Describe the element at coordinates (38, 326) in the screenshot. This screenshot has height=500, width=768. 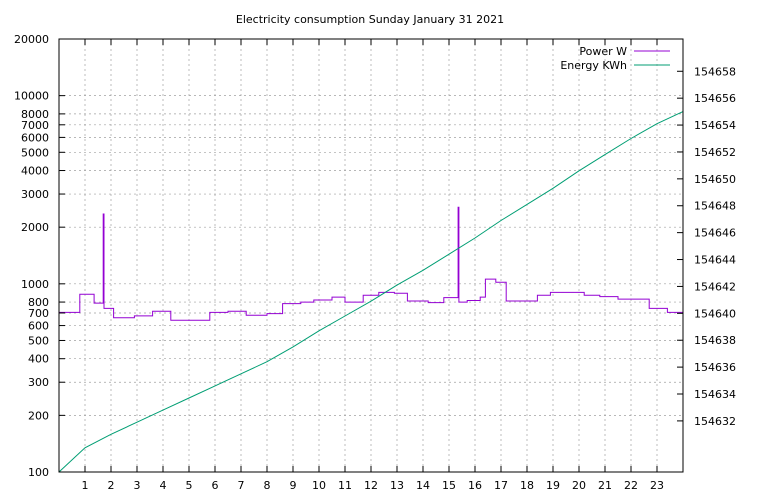
I see `y-tick-label: 600` at that location.